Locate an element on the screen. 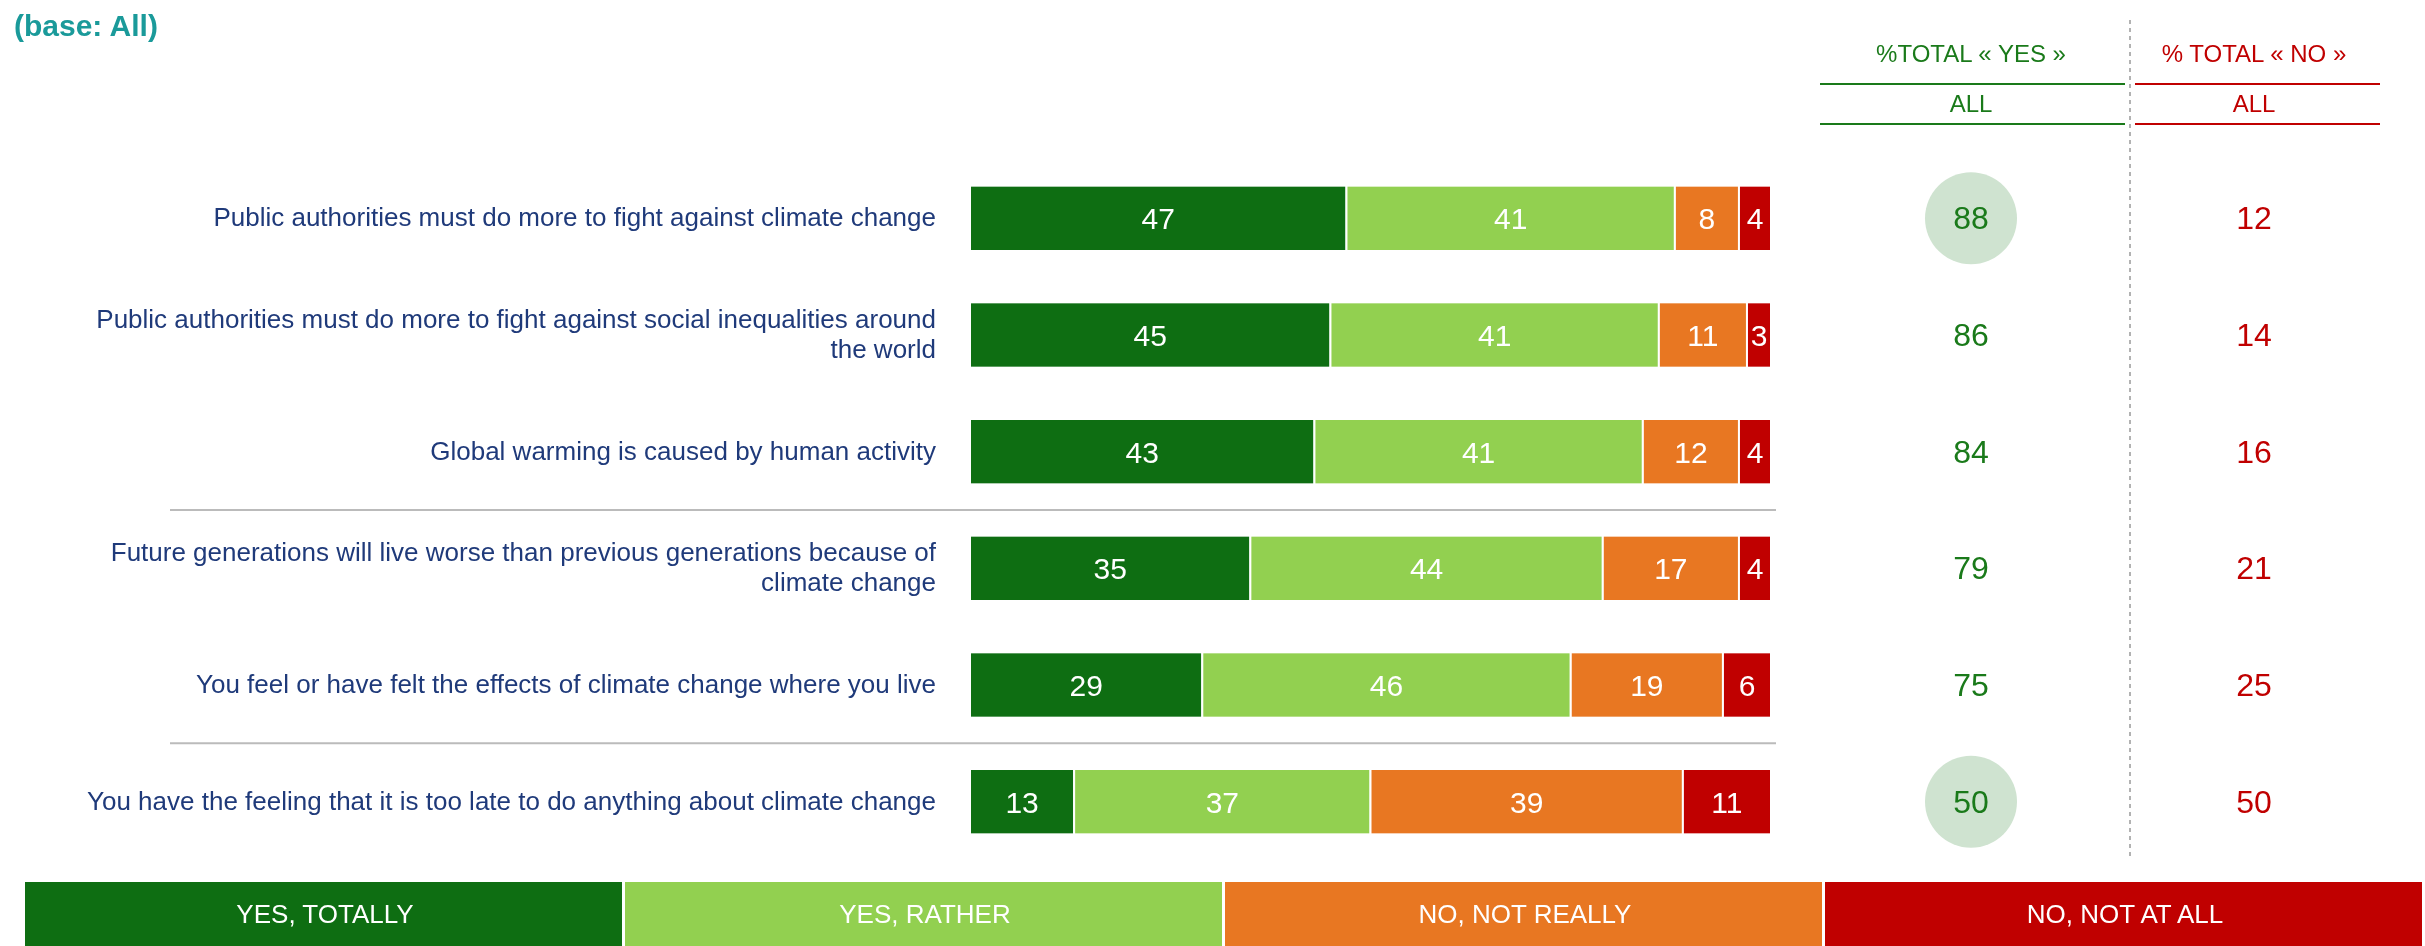 This screenshot has height=946, width=2425. data-label: 44 is located at coordinates (1426, 569).